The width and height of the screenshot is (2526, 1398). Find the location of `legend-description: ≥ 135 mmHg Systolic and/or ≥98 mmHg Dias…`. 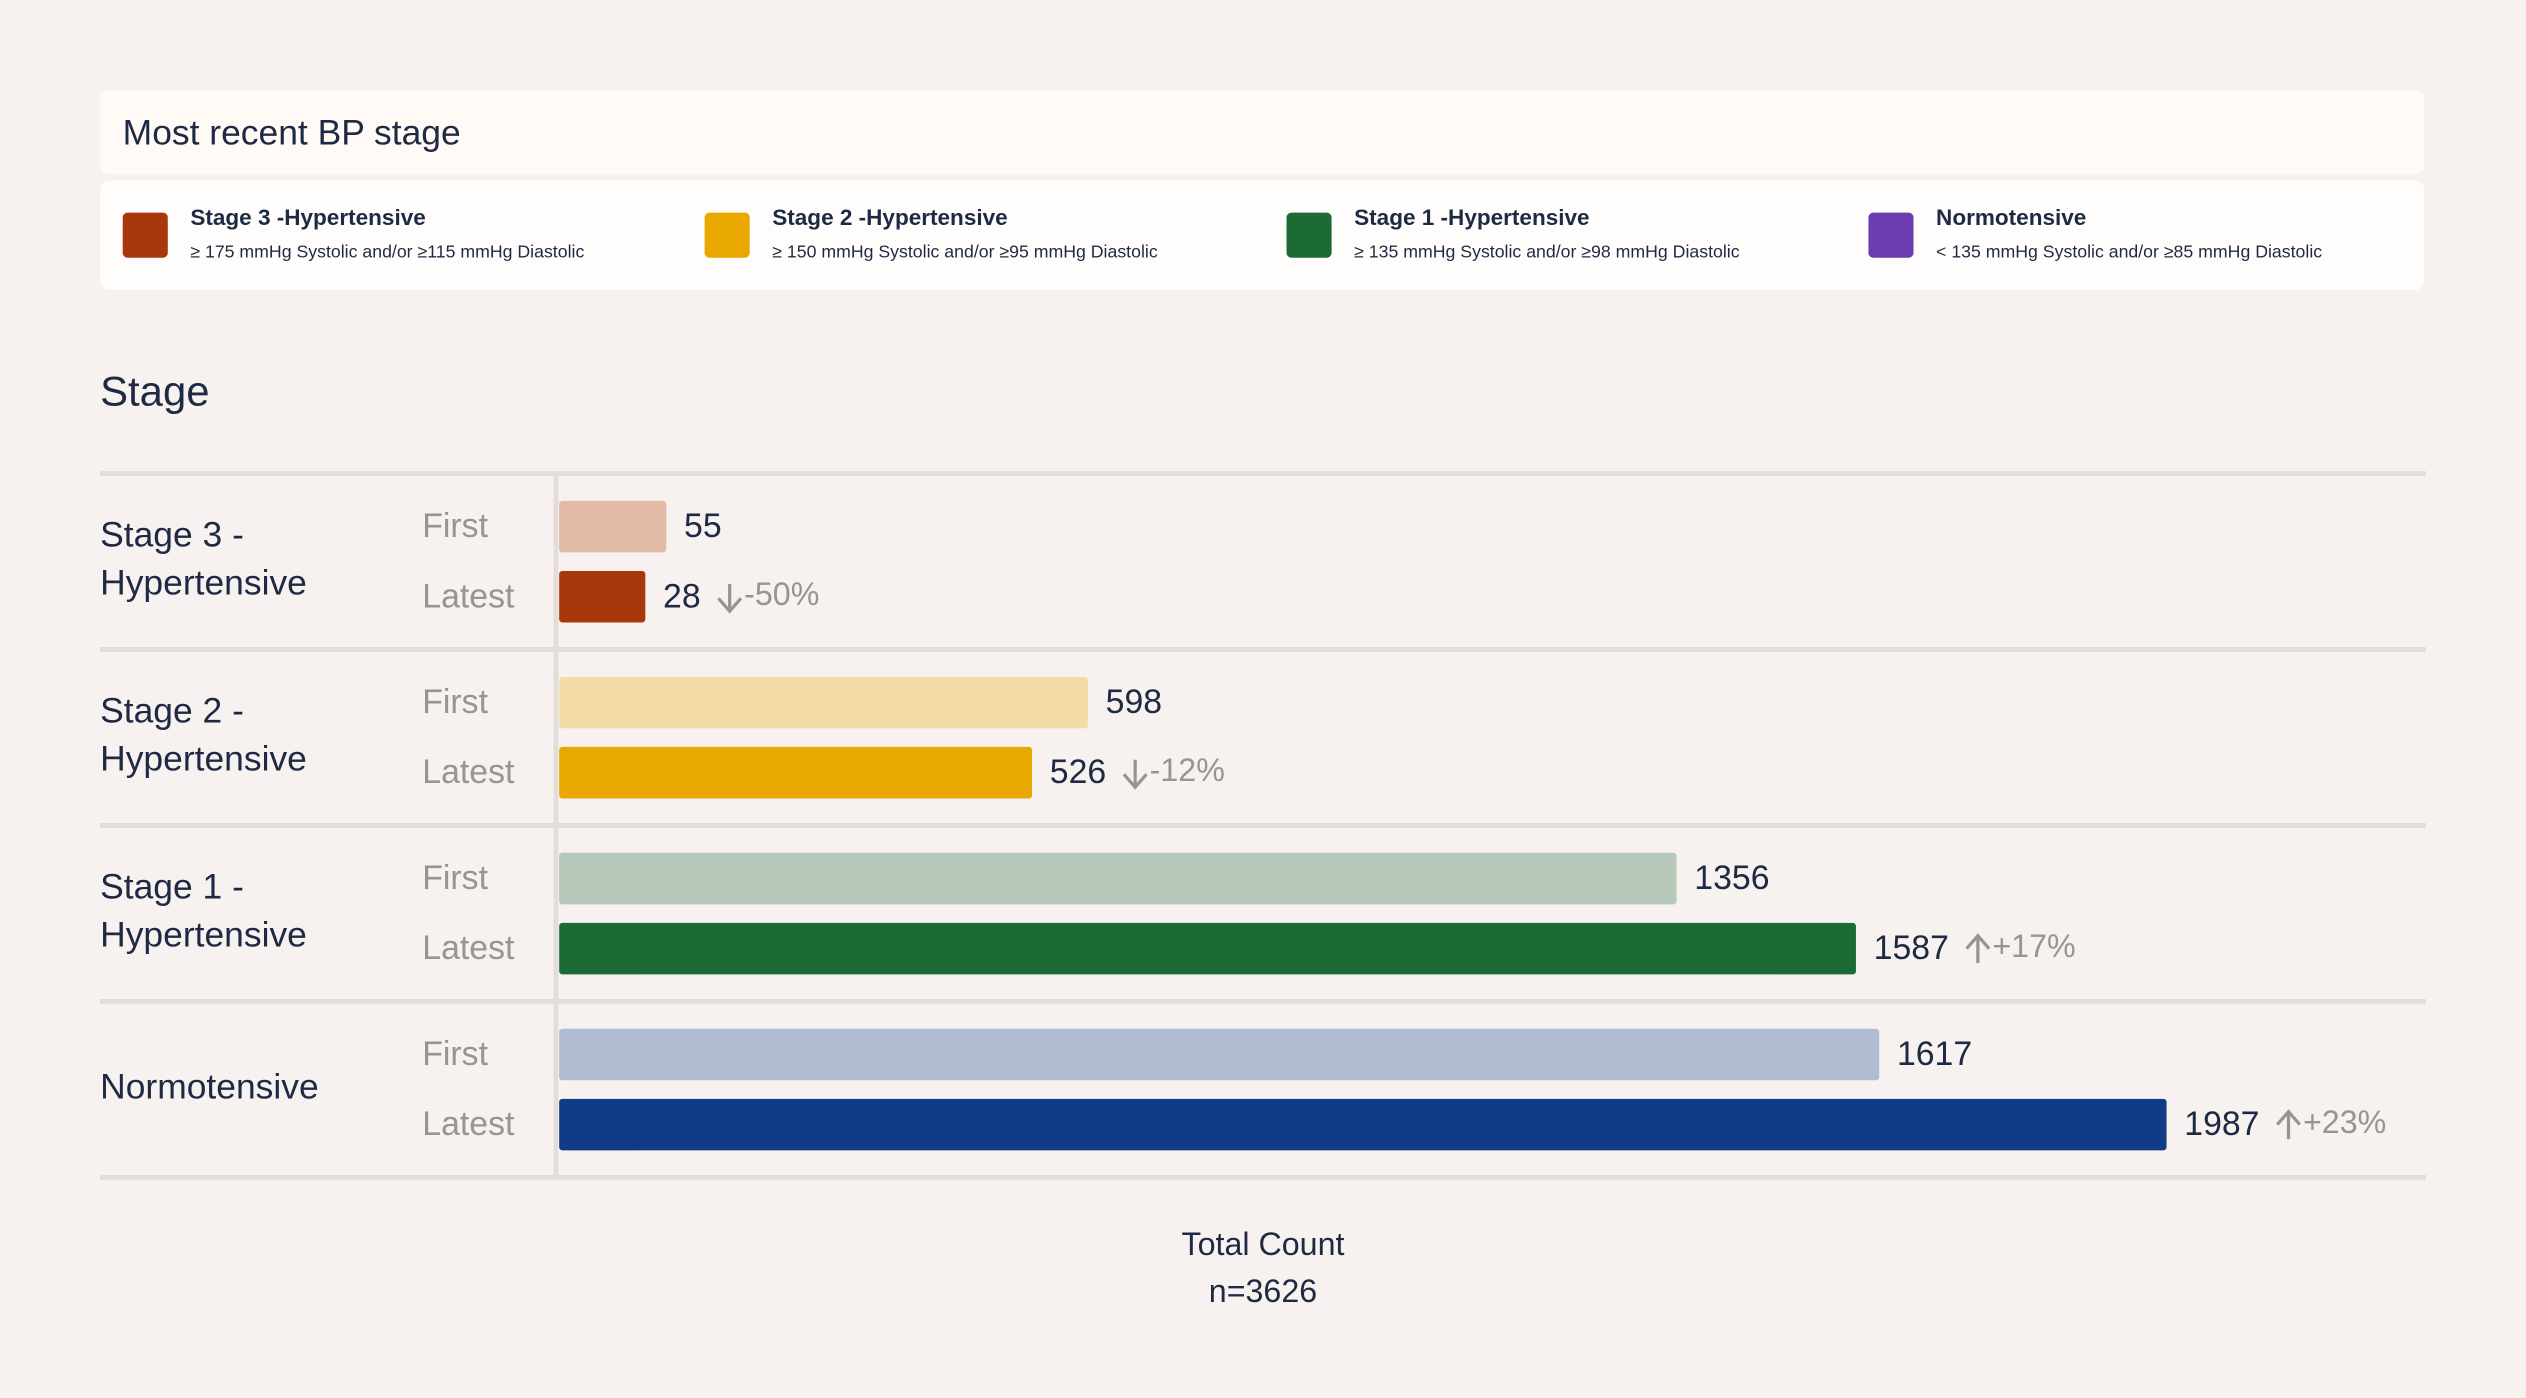

legend-description: ≥ 135 mmHg Systolic and/or ≥98 mmHg Dias… is located at coordinates (1547, 252).